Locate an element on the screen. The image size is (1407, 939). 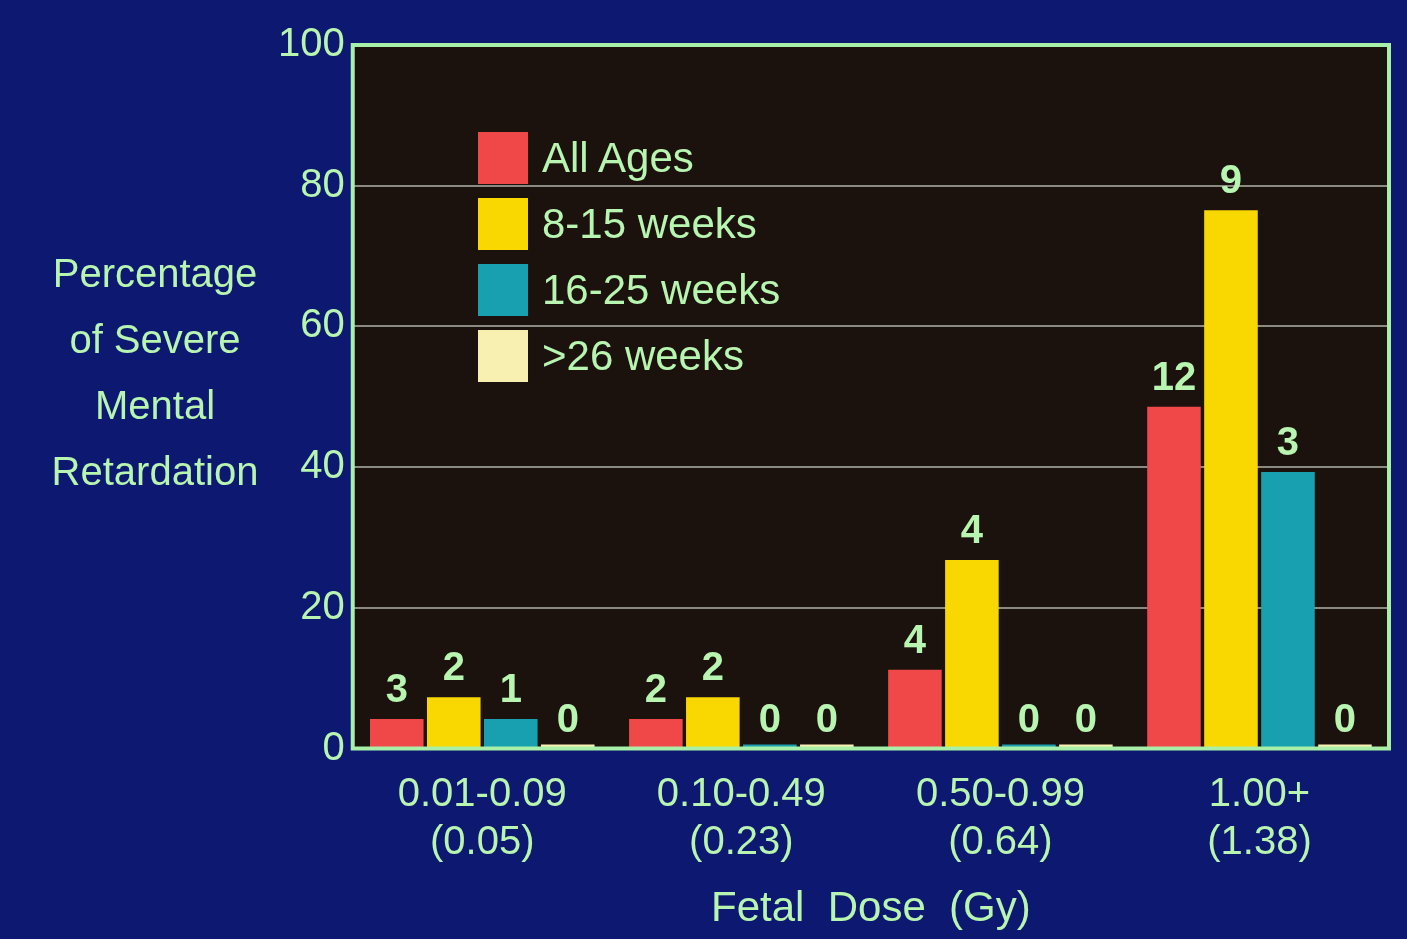
annotation: 9 is located at coordinates (1231, 179).